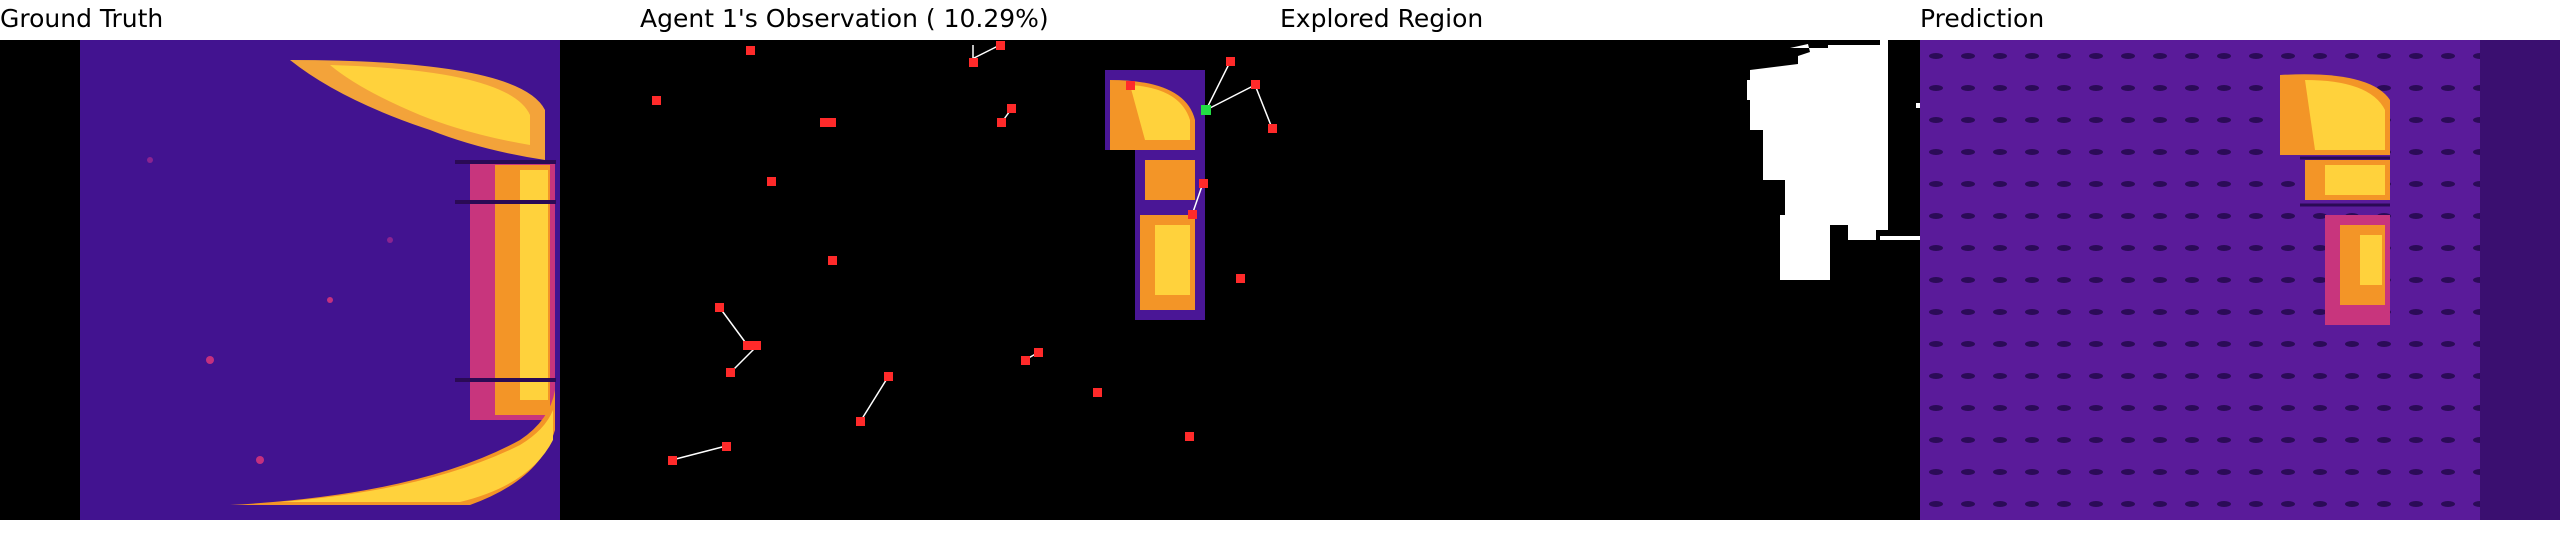 This screenshot has height=560, width=2560. Describe the element at coordinates (1382, 18) in the screenshot. I see `explored-region-title: Explored Region` at that location.